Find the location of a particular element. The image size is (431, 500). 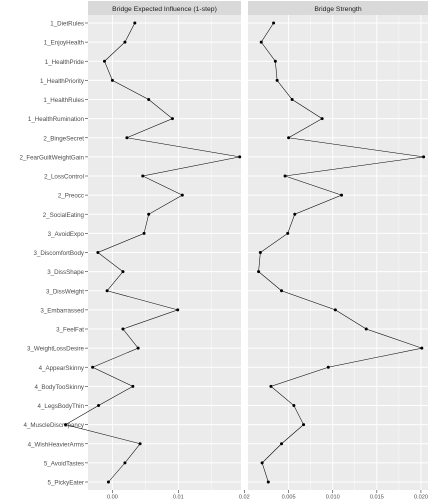

x-tick-label: 0.00 is located at coordinates (112, 497).